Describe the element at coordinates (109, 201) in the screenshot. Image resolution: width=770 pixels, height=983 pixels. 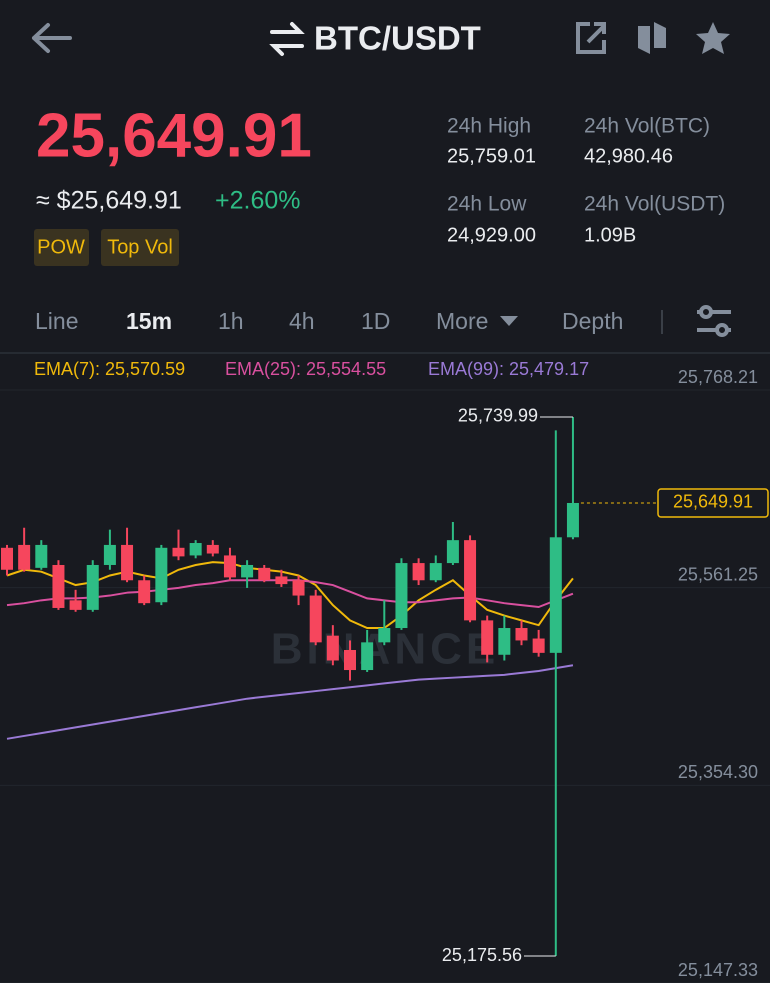
I see `fiat-price: ≈ $25,649.91` at that location.